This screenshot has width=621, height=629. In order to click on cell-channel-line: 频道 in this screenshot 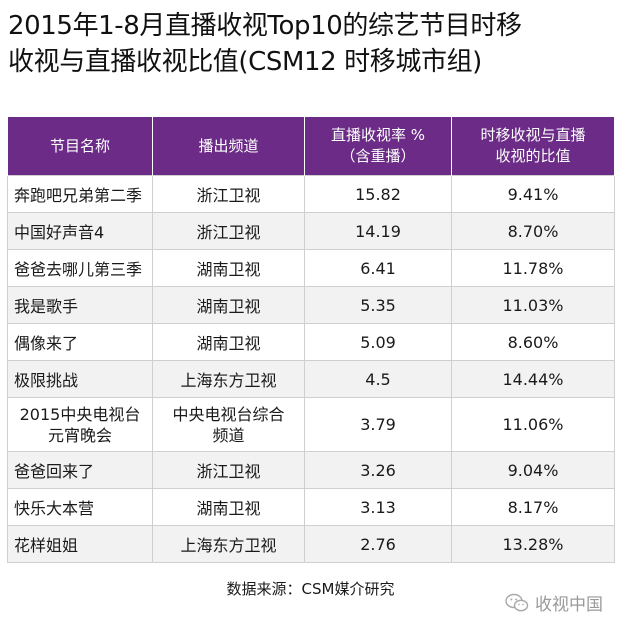, I will do `click(228, 435)`.